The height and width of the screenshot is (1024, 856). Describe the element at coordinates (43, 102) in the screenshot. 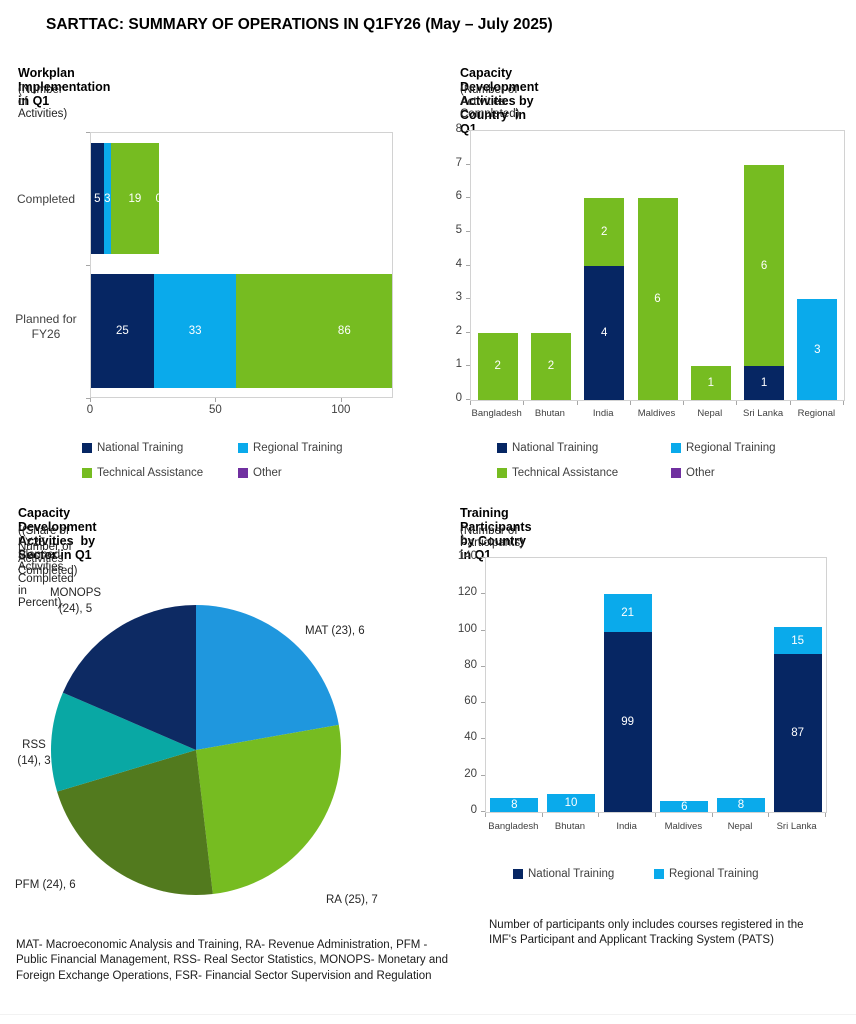

I see `workplan-chart-subtitle: (Number of Activities)` at that location.